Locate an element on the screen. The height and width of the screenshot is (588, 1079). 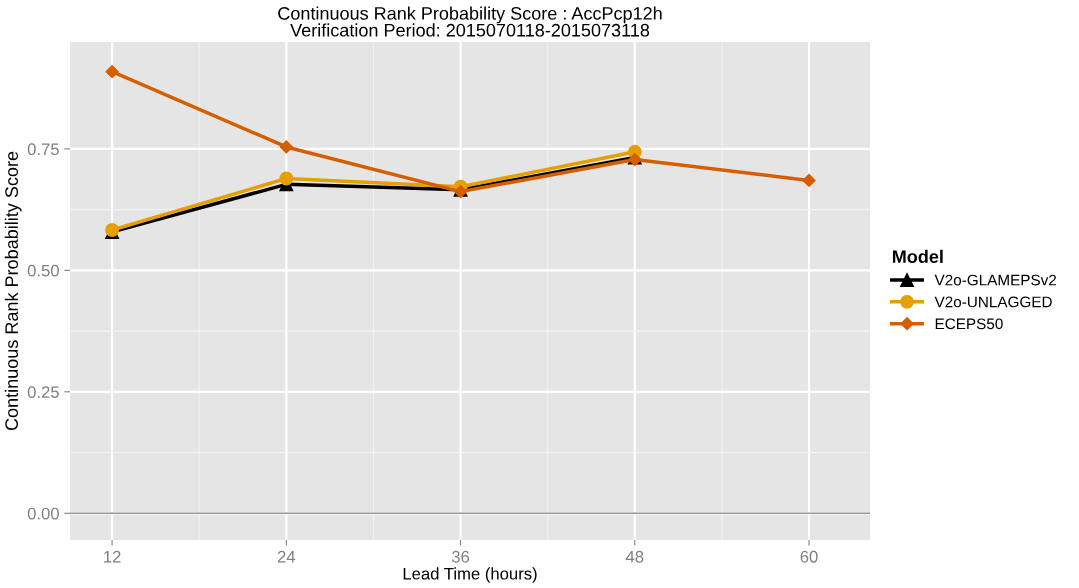
legend-label: ECEPS50 is located at coordinates (969, 324).